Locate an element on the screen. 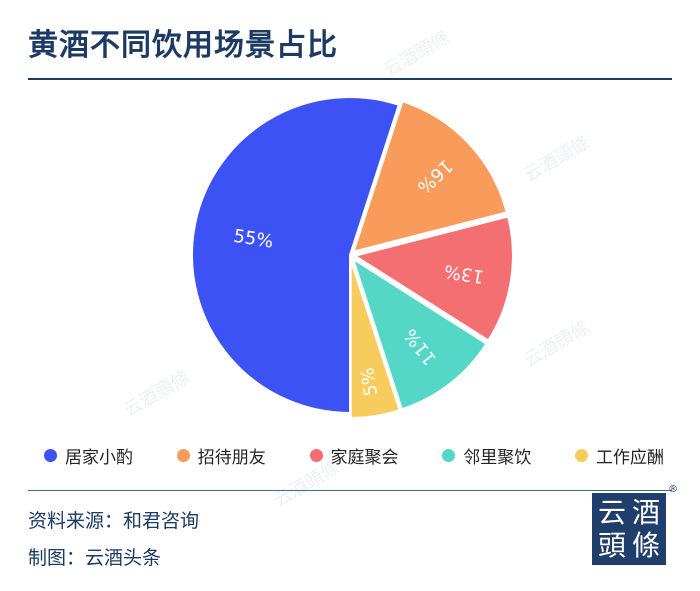 The width and height of the screenshot is (700, 591). logo-char: 頭 is located at coordinates (611, 545).